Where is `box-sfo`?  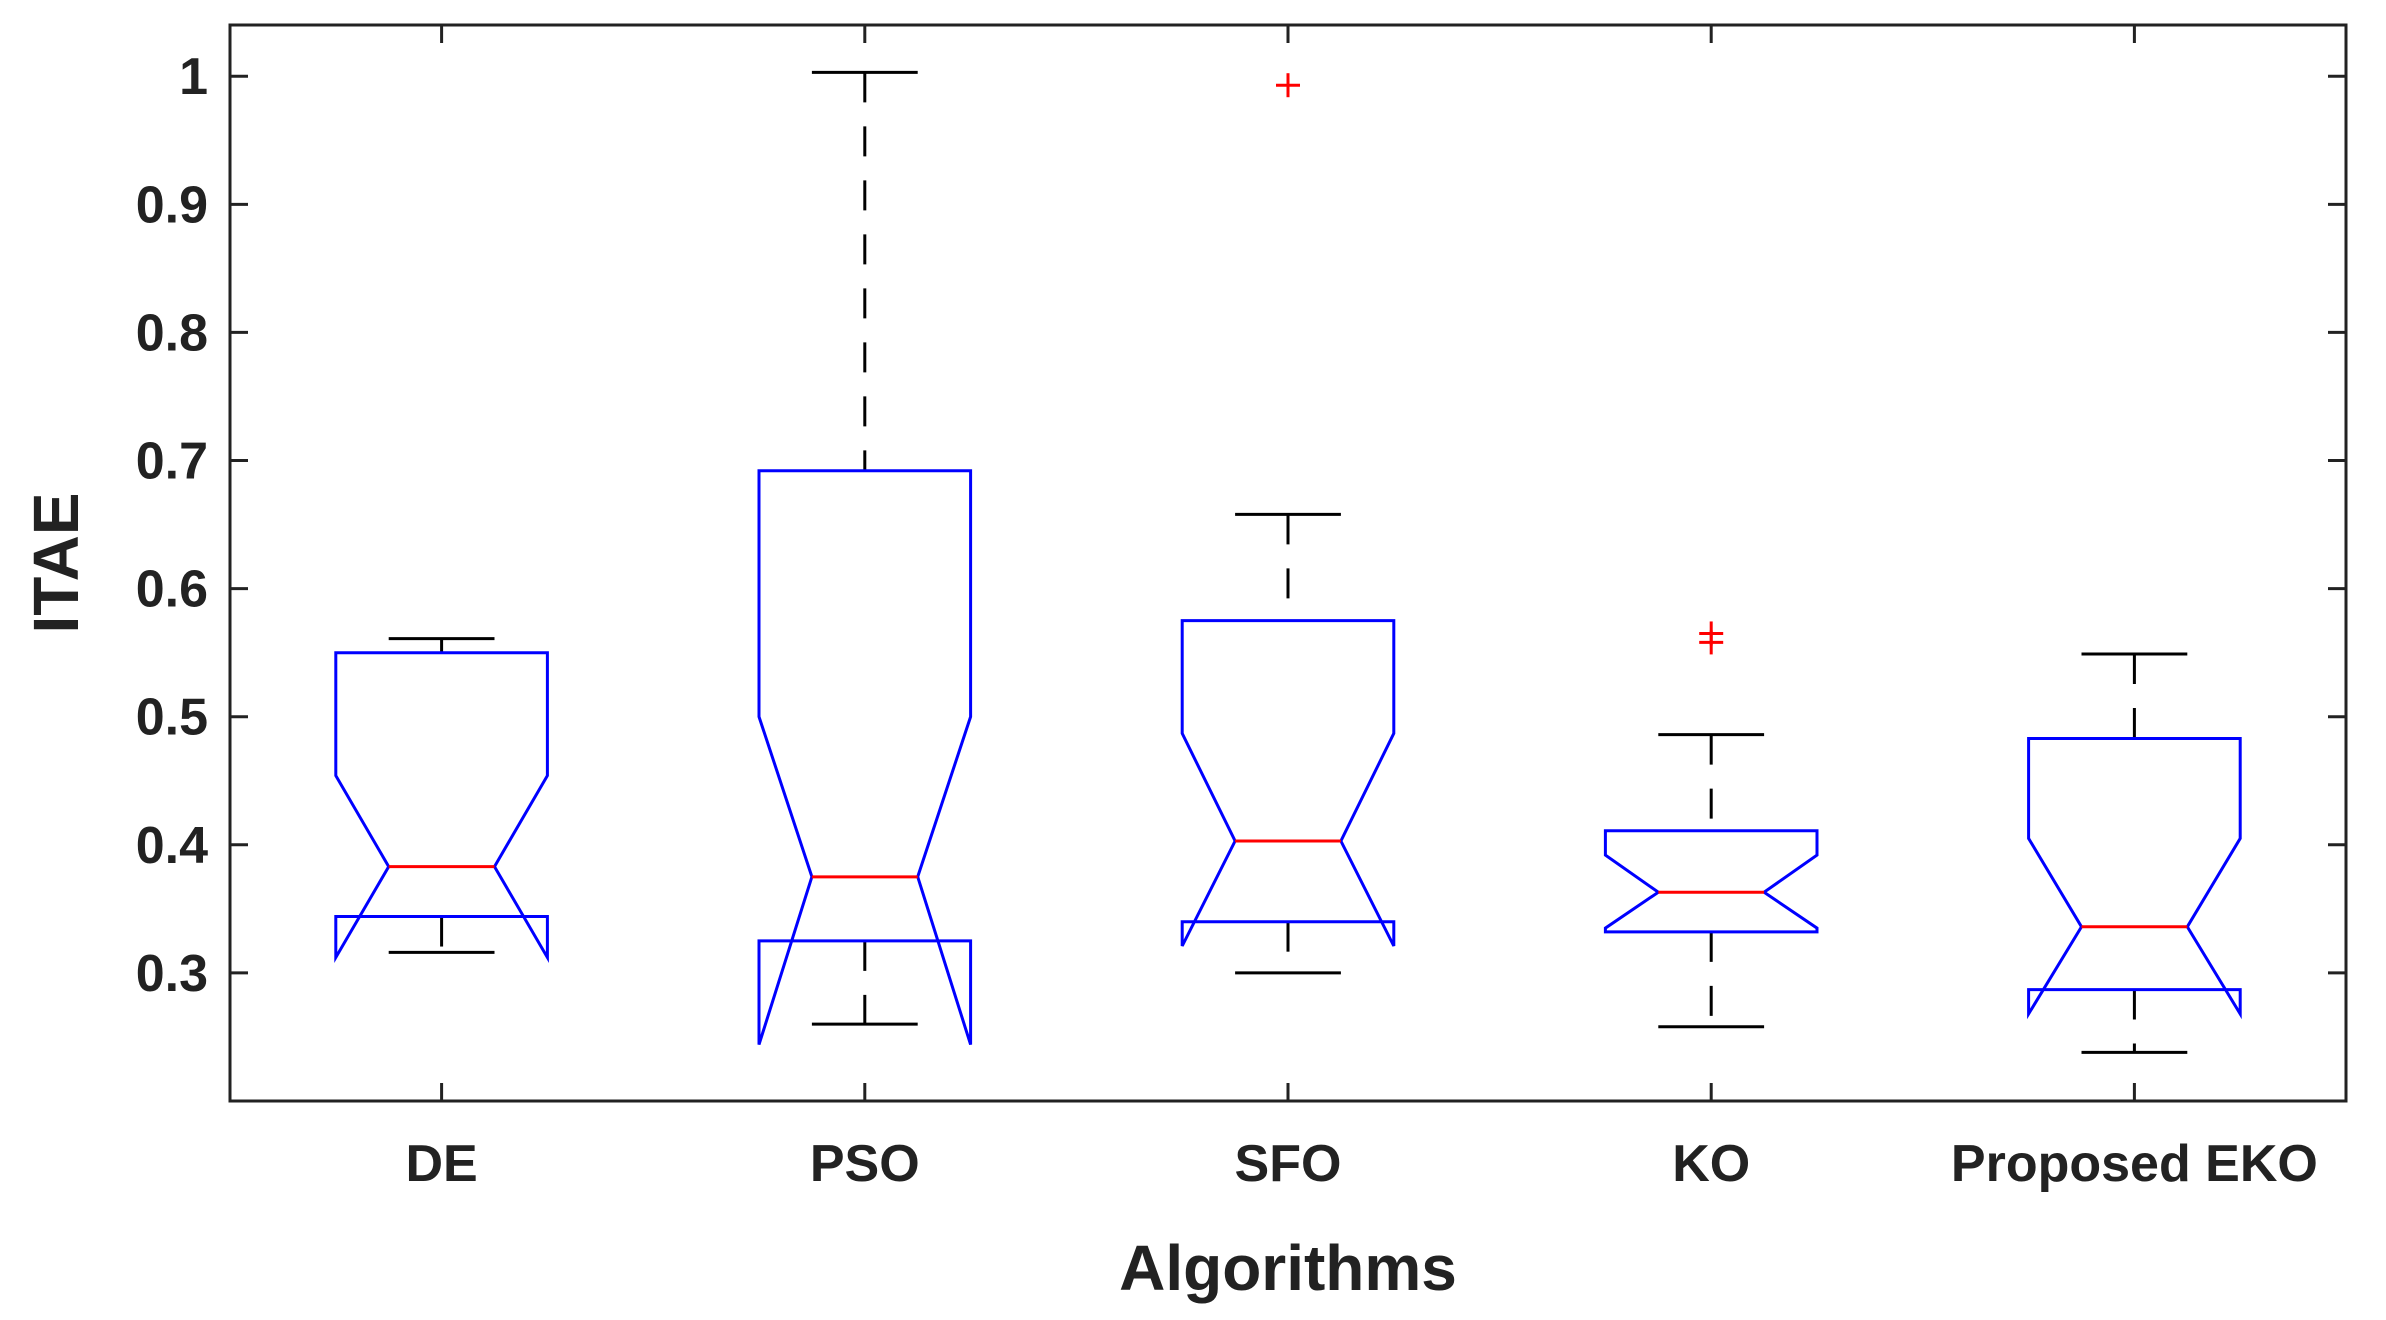
box-sfo is located at coordinates (1288, 524).